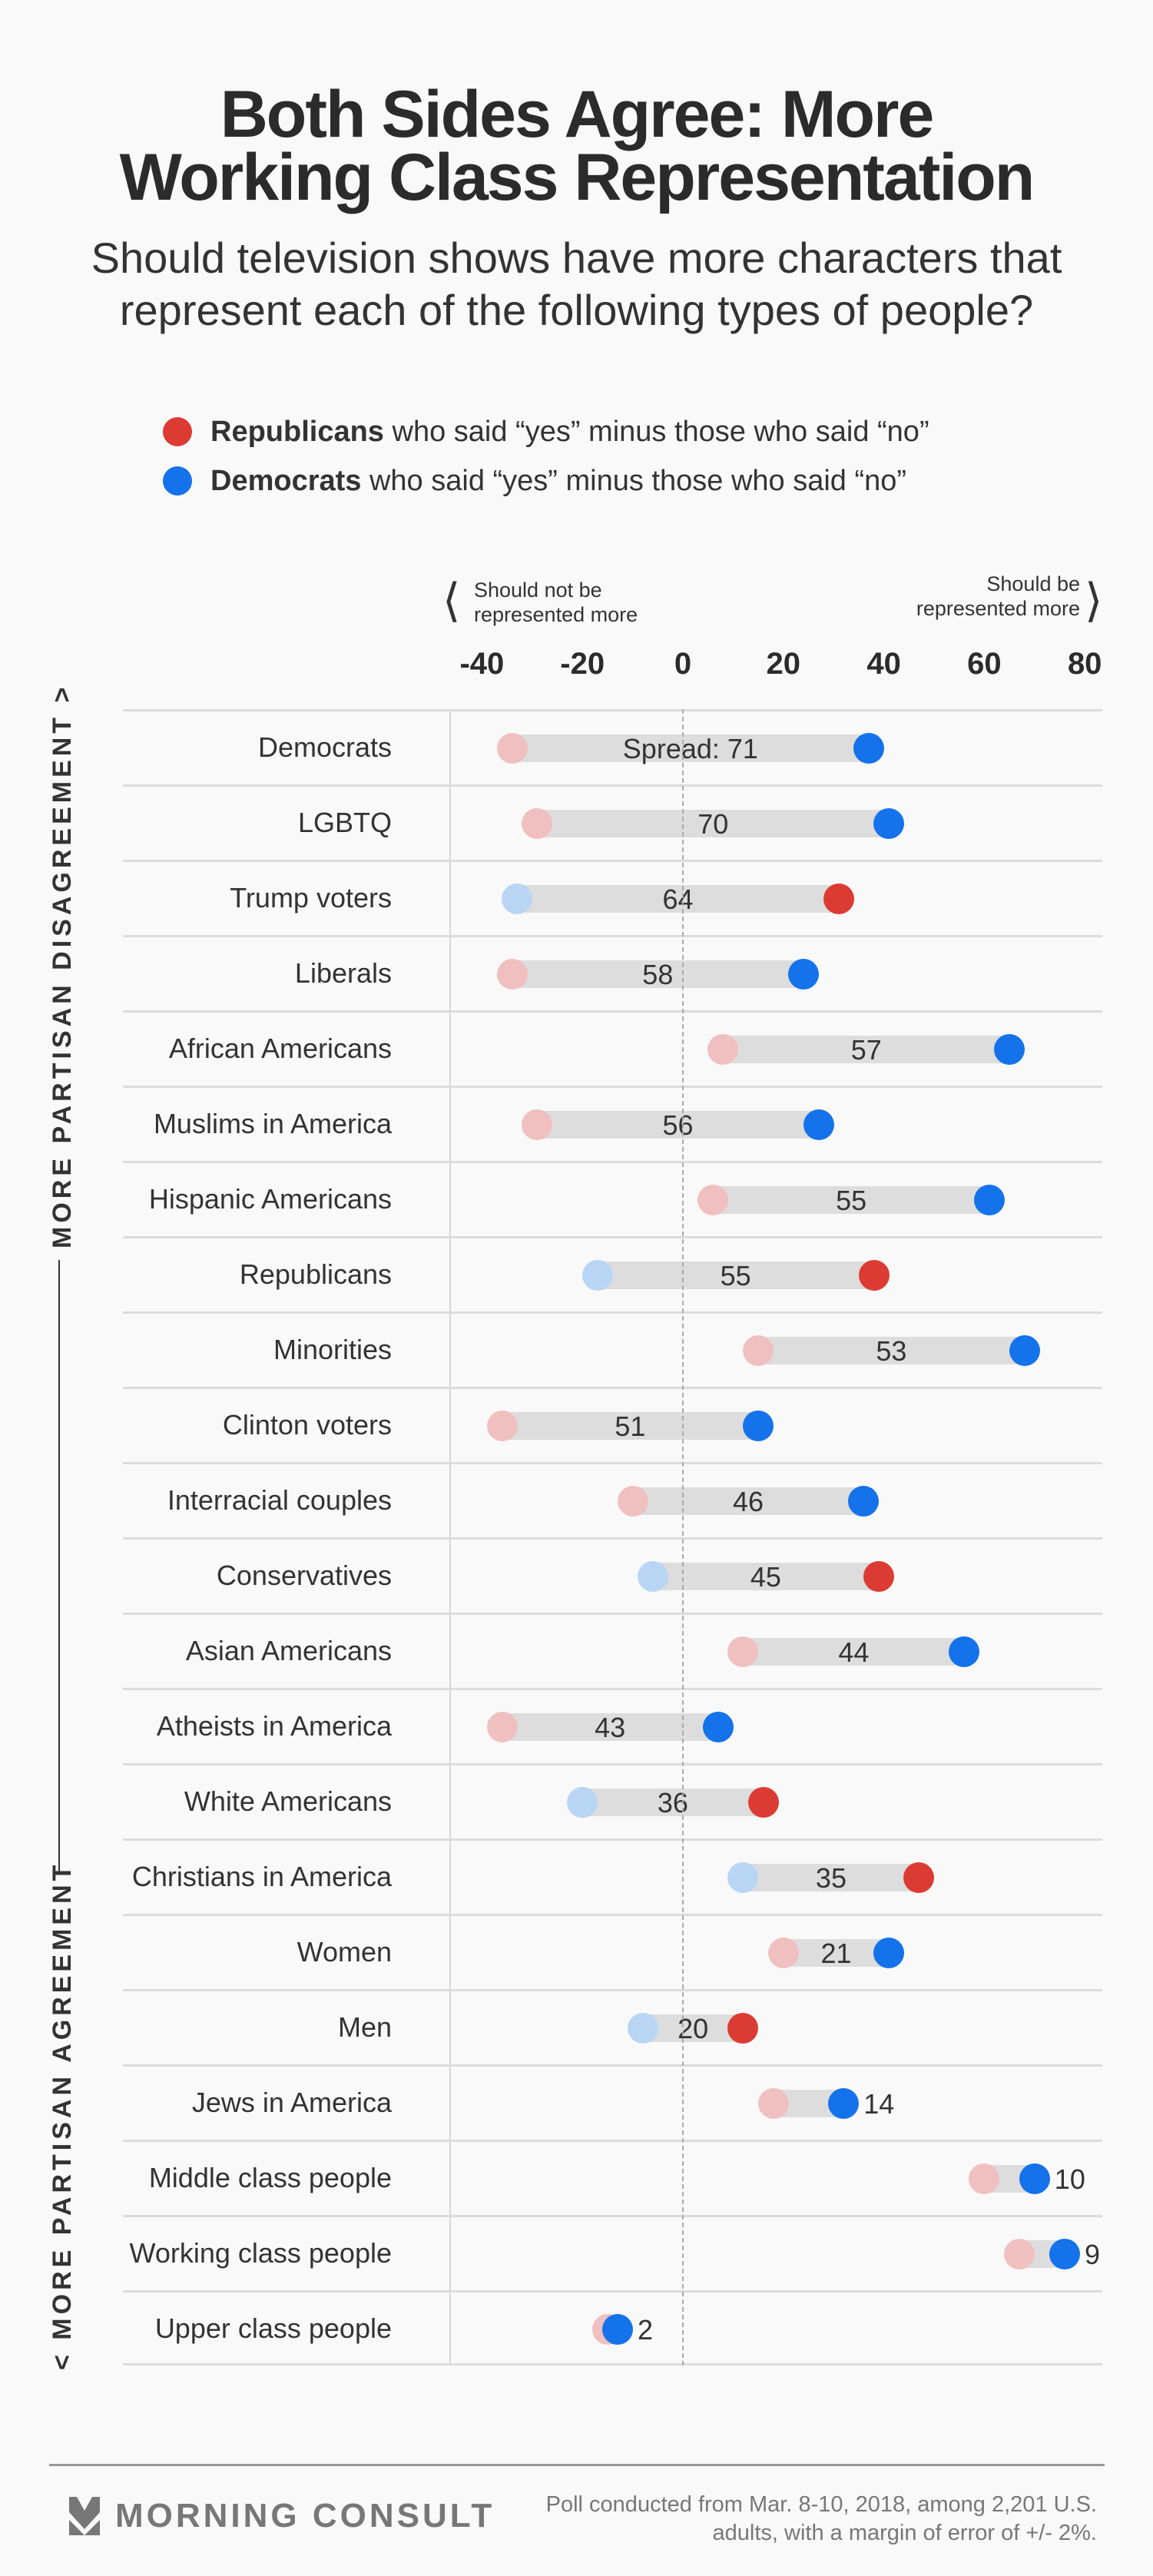  Describe the element at coordinates (612, 2252) in the screenshot. I see `chart-row: Working class people 9` at that location.